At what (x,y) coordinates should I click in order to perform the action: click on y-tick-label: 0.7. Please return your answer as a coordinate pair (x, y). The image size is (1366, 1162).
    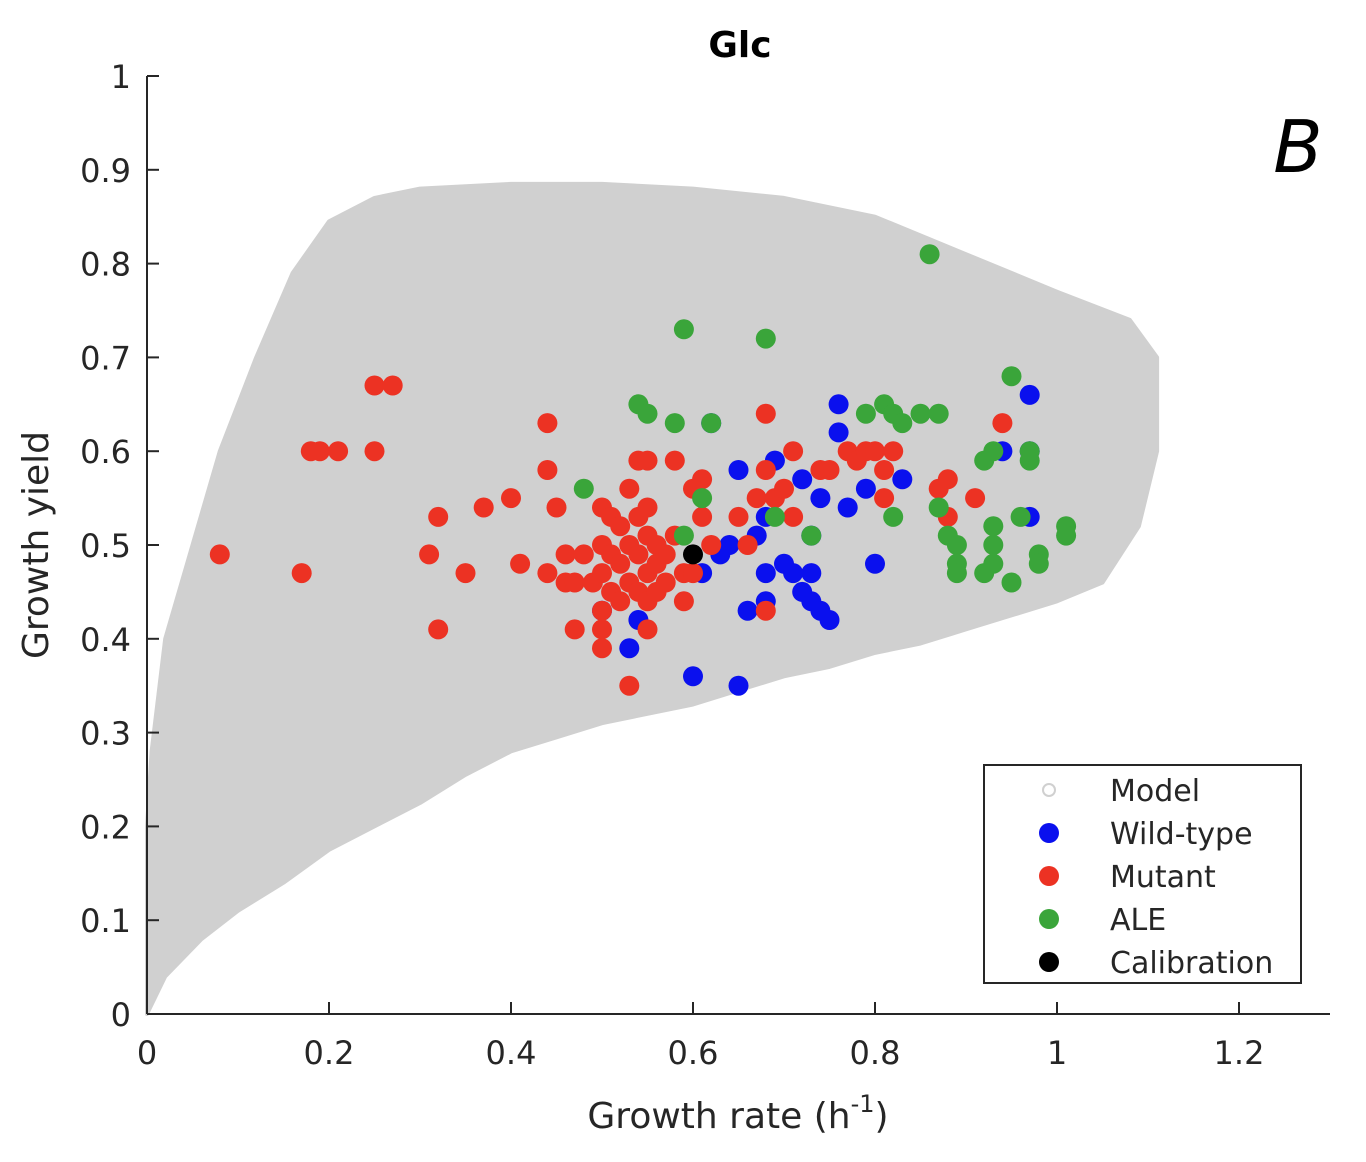
    Looking at the image, I should click on (105, 358).